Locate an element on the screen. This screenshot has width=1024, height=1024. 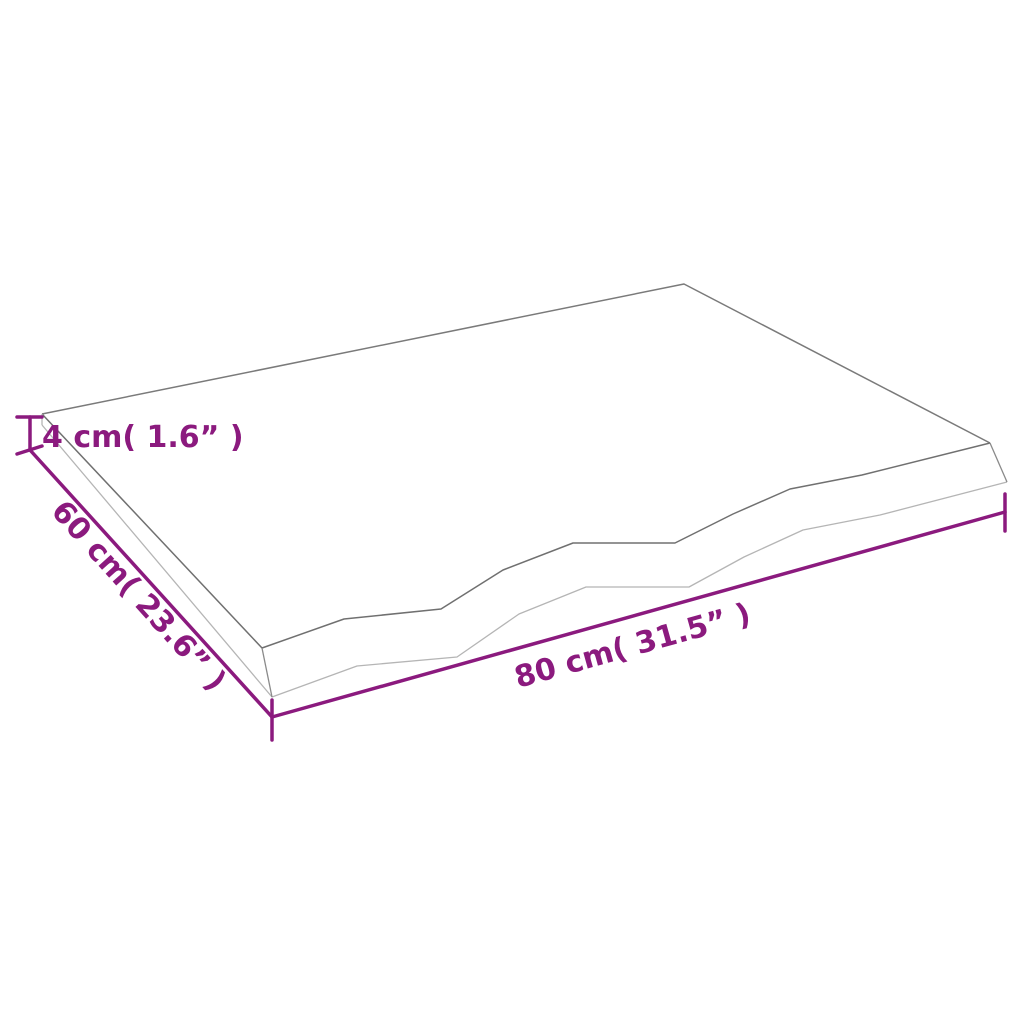
width-dimension-line is located at coordinates (638, 614).